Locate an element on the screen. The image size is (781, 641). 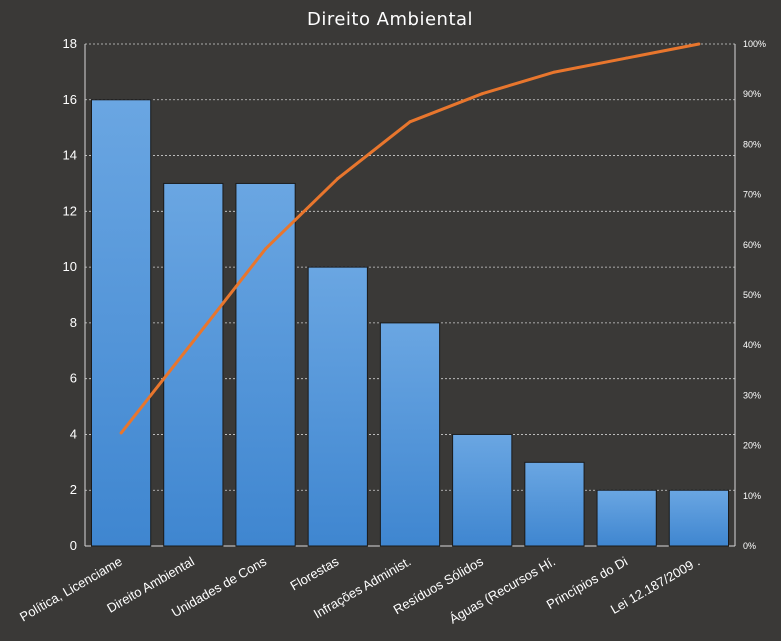
y2-tick-label: 70% is located at coordinates (752, 195).